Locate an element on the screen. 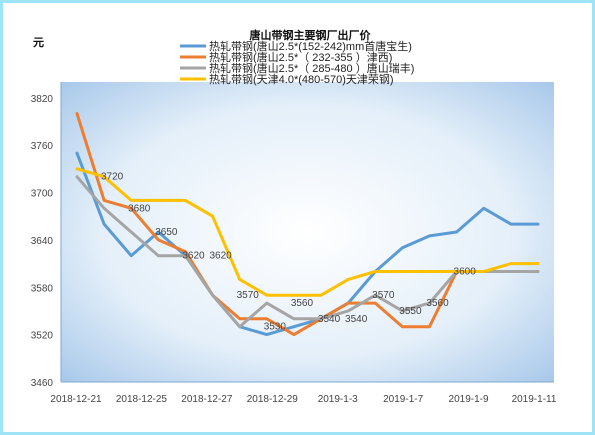 The width and height of the screenshot is (595, 435). legend-label-1: 热轧带钢(唐山2.5*(152-242)mm首唐宝生) is located at coordinates (310, 46).